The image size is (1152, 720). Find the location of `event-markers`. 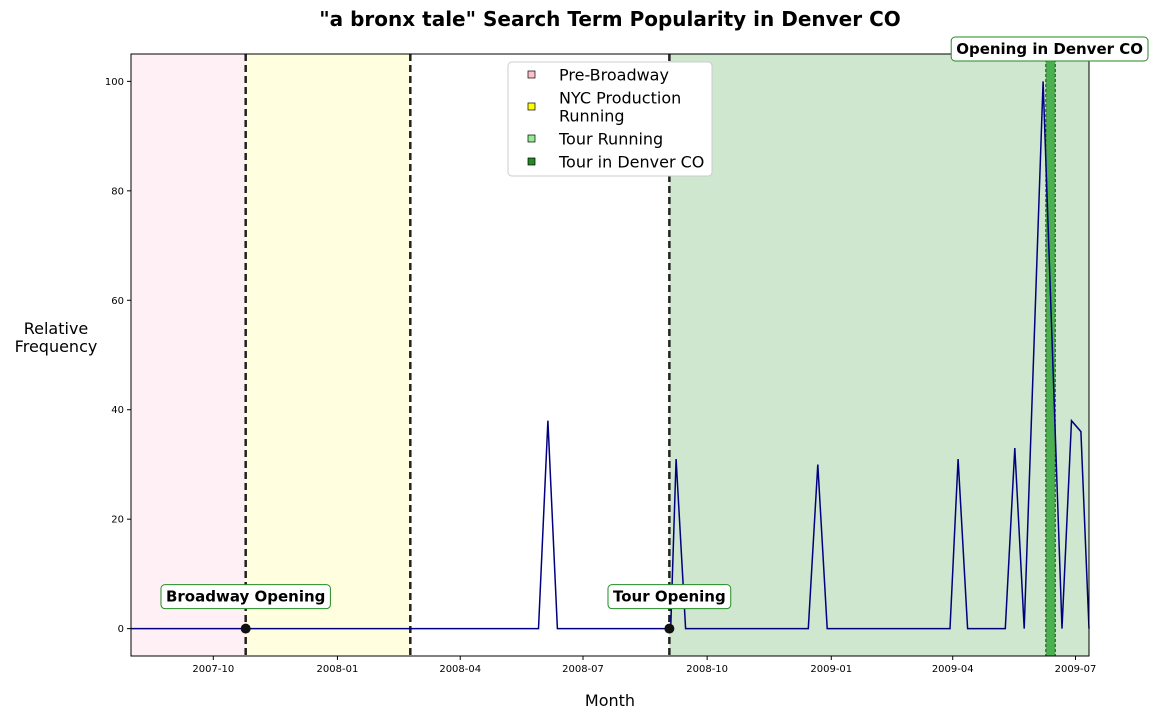

event-markers is located at coordinates (457, 628).